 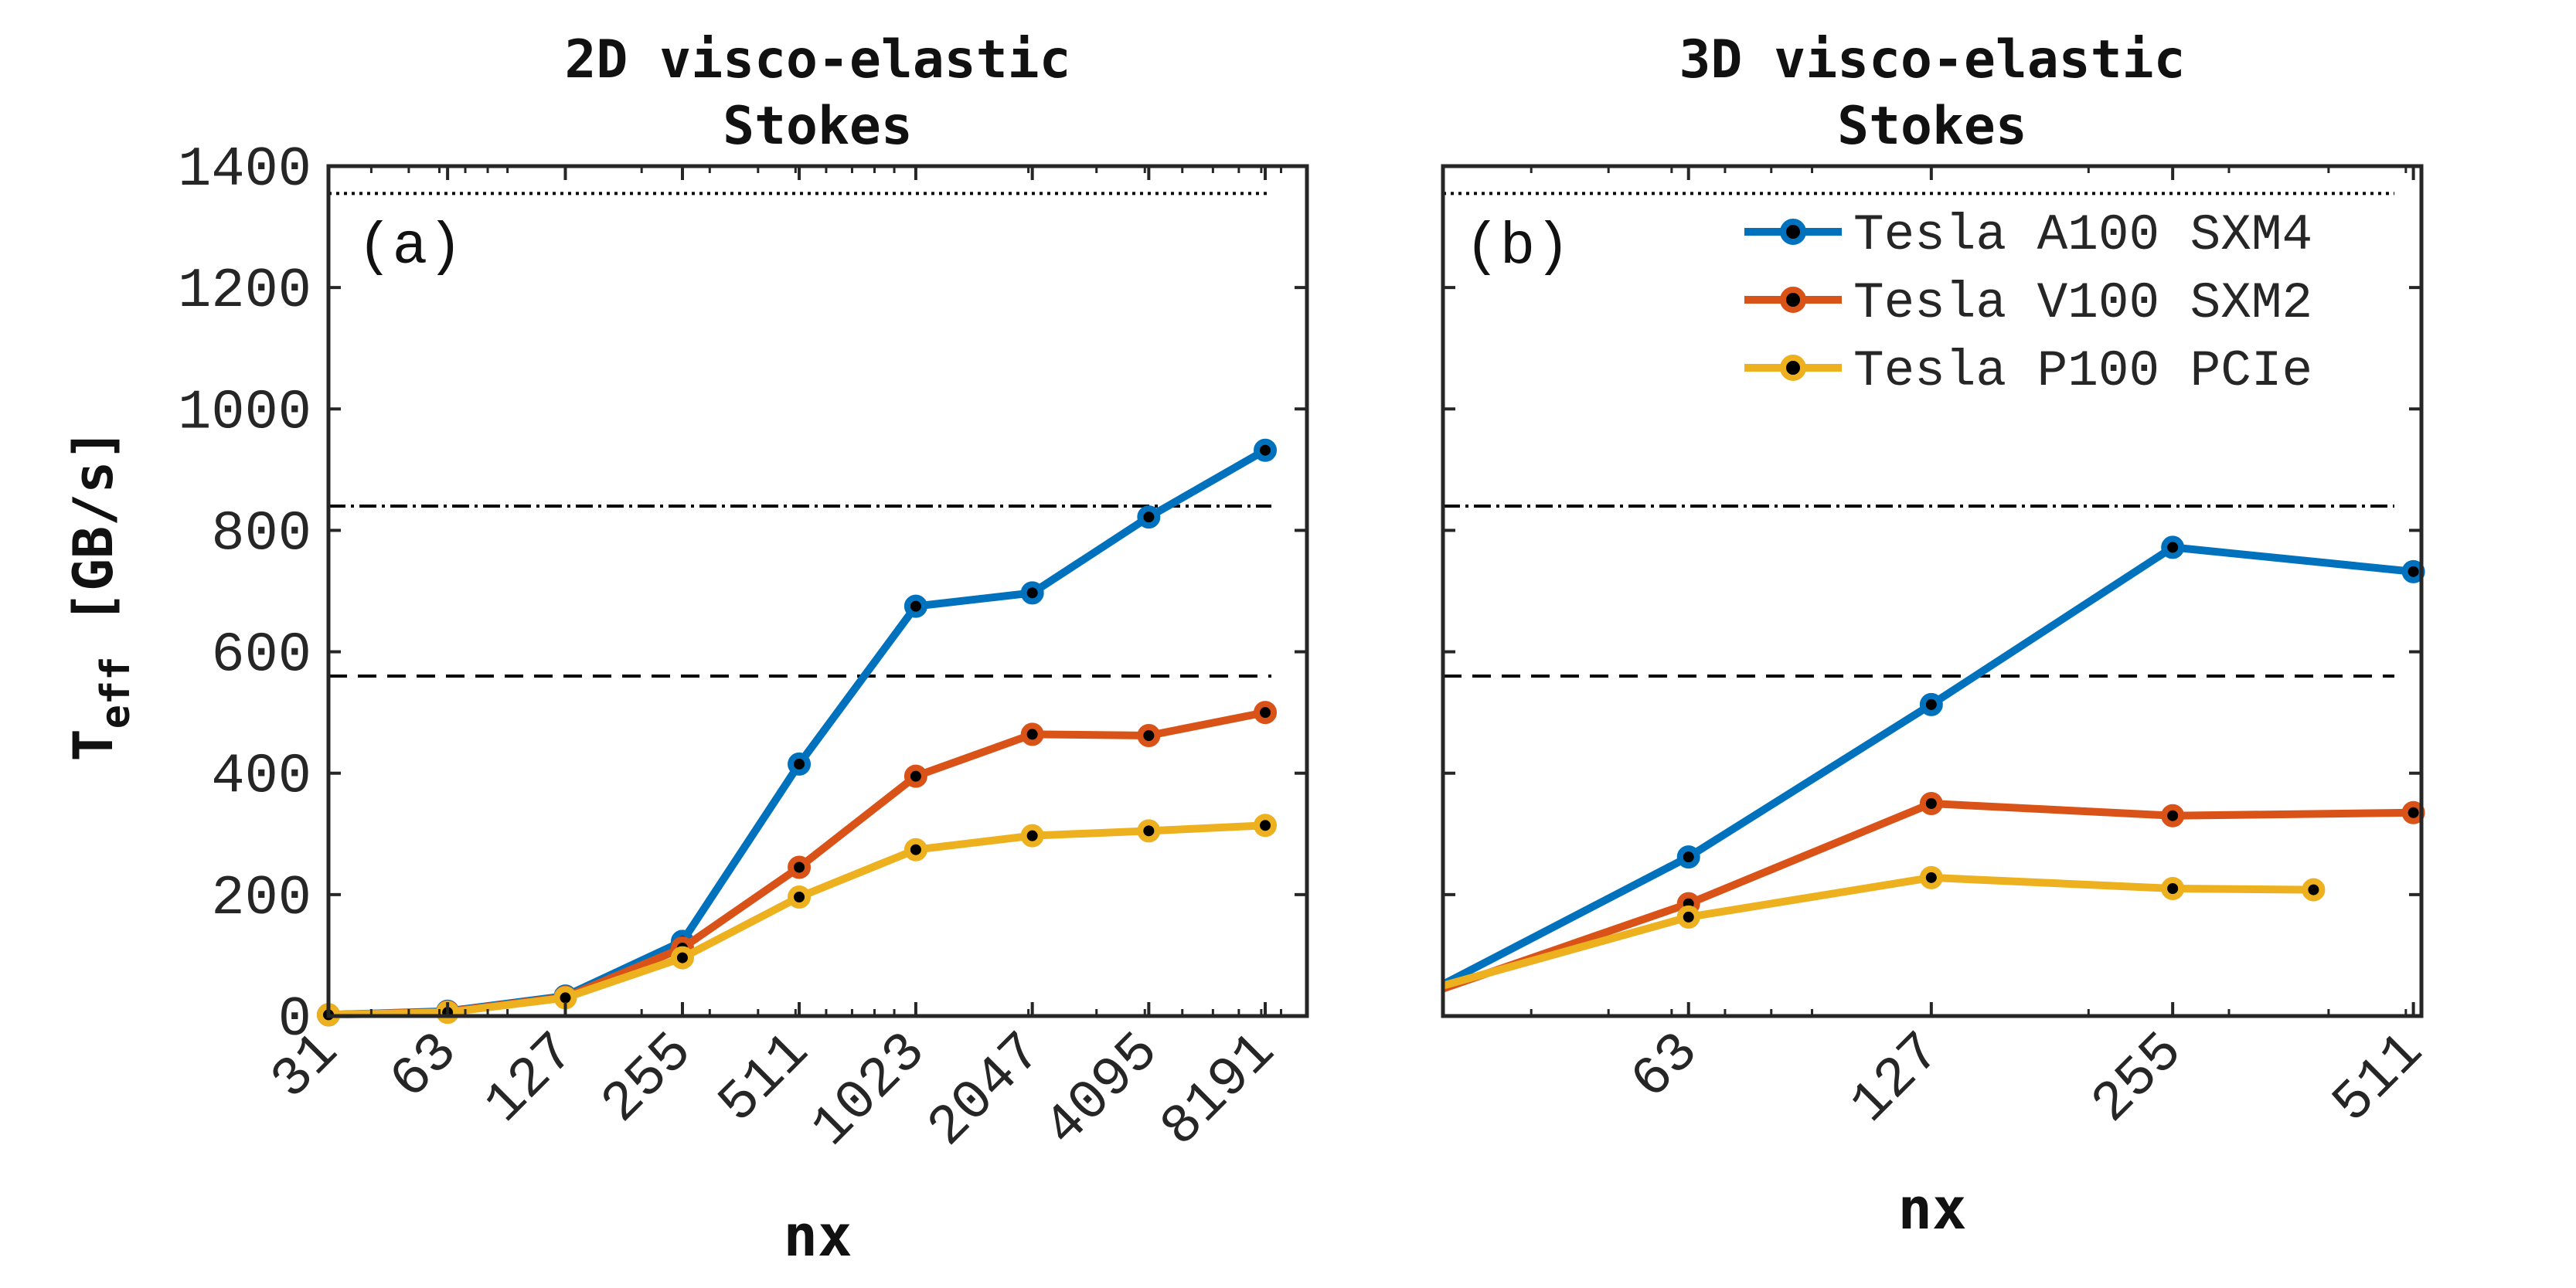 I want to click on y-axis-label-unit: [GB/s], so click(x=93, y=542).